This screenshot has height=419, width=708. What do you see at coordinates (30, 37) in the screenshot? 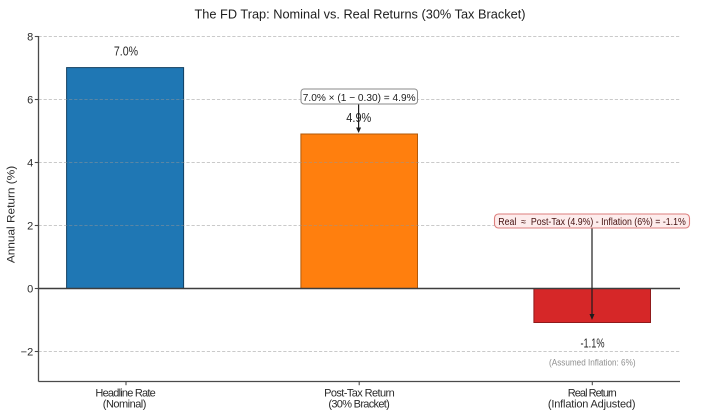
I see `svg-text: 8` at bounding box center [30, 37].